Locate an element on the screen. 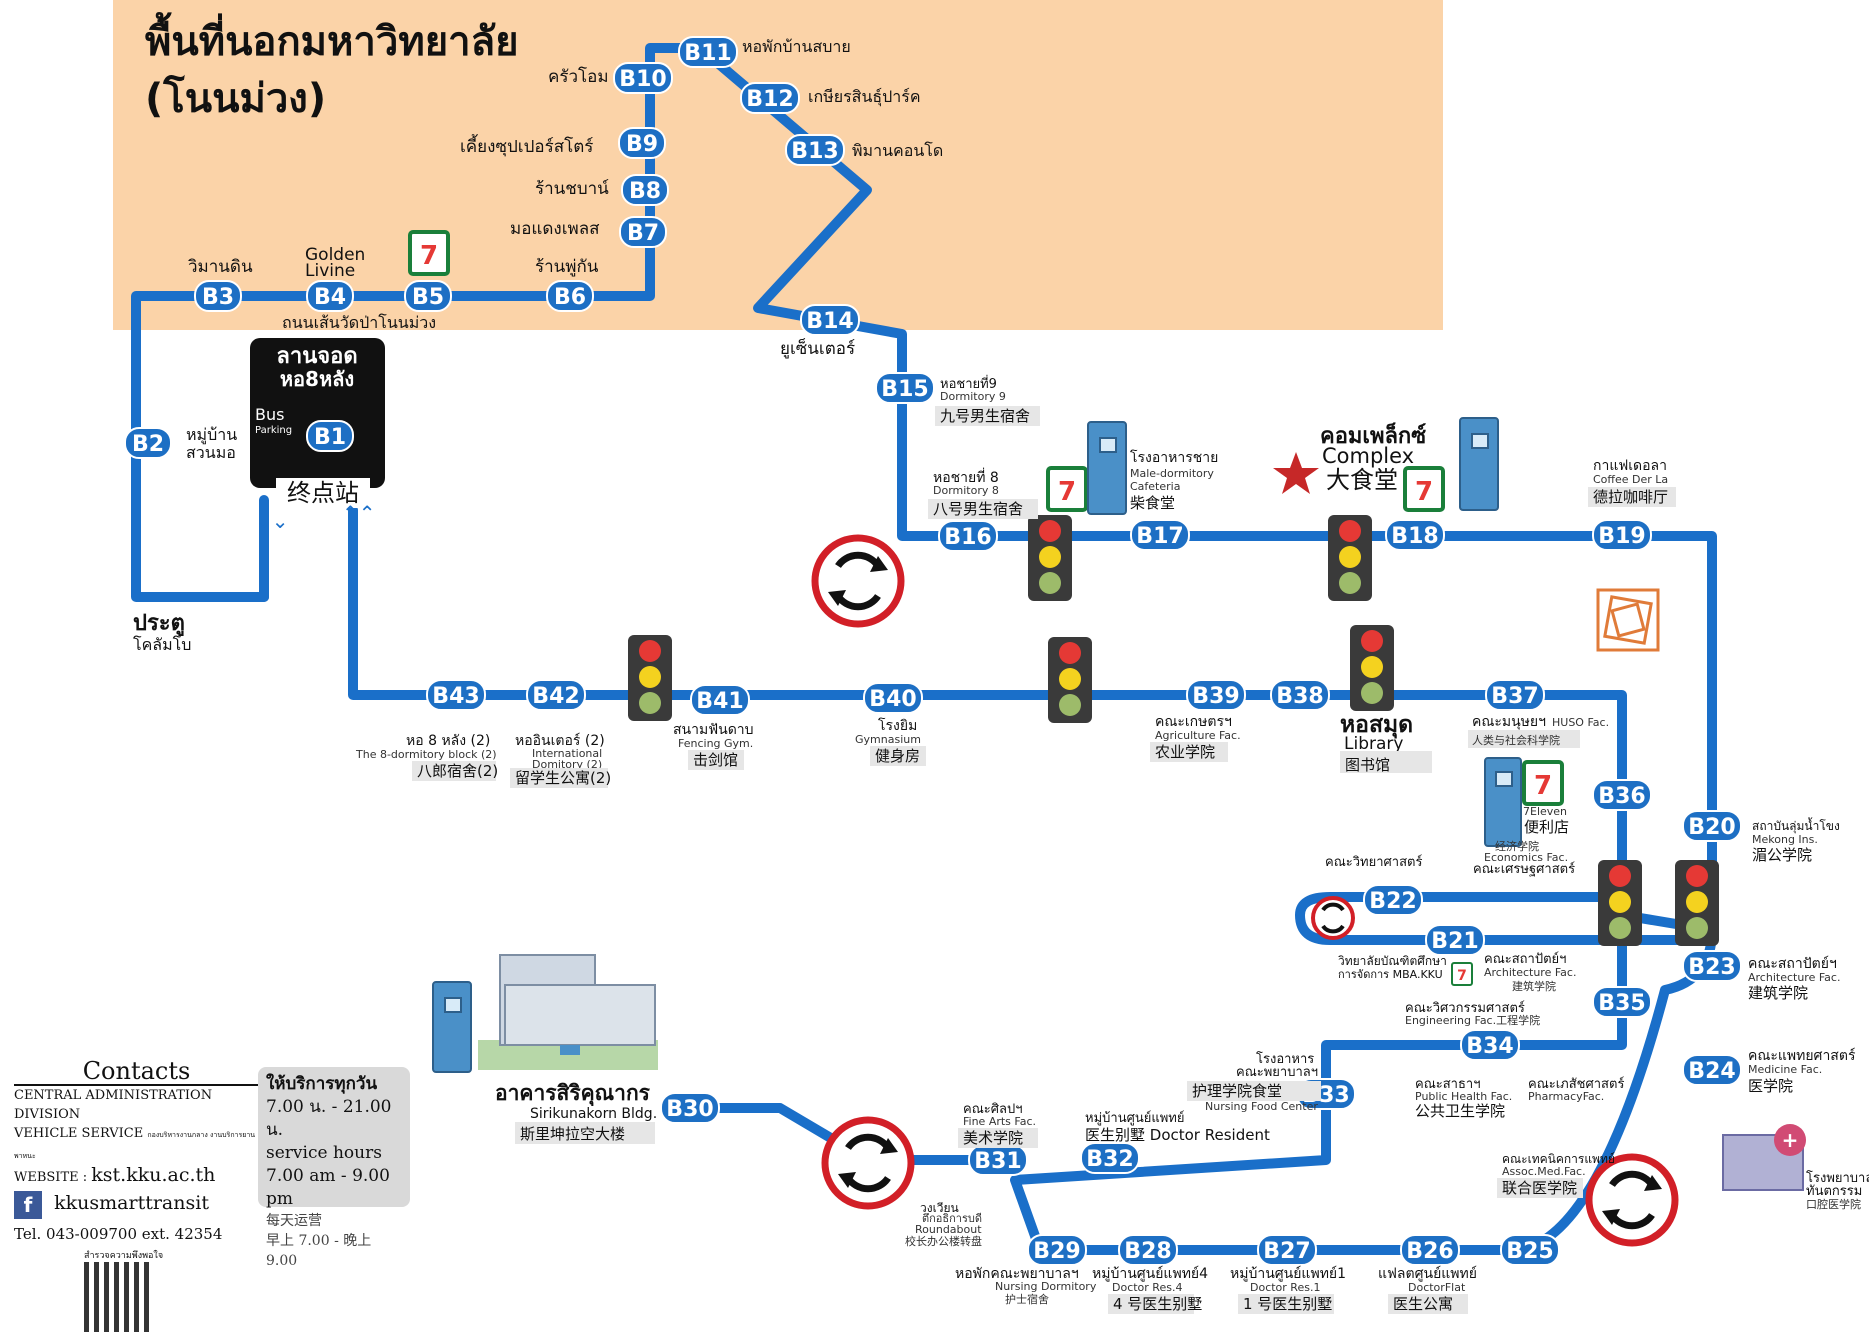 The height and width of the screenshot is (1332, 1869). label-b28-en: Doctor Res.4 is located at coordinates (1147, 1287).